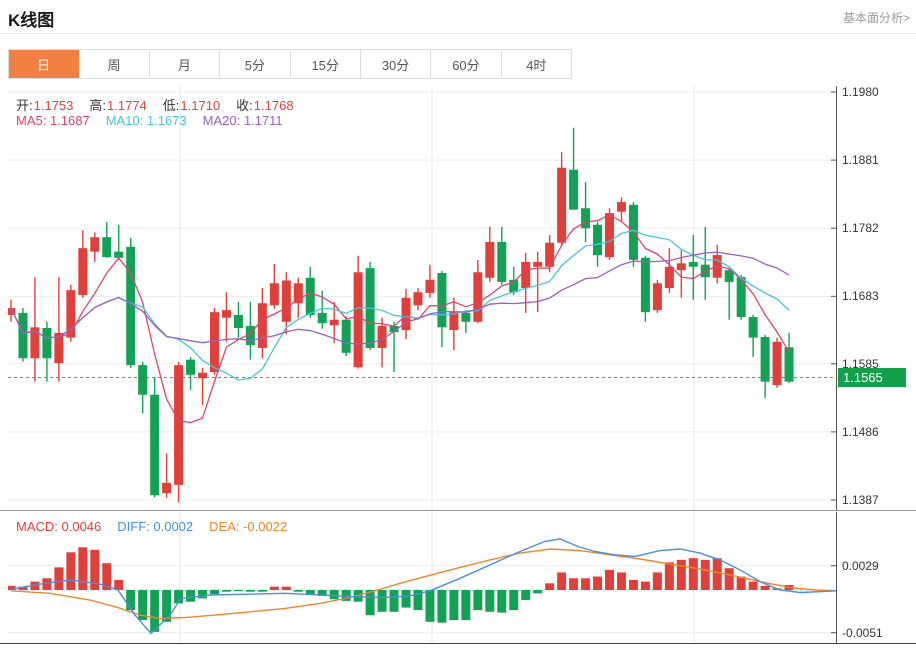 Image resolution: width=916 pixels, height=648 pixels. Describe the element at coordinates (114, 64) in the screenshot. I see `period-tab-1: 周` at that location.